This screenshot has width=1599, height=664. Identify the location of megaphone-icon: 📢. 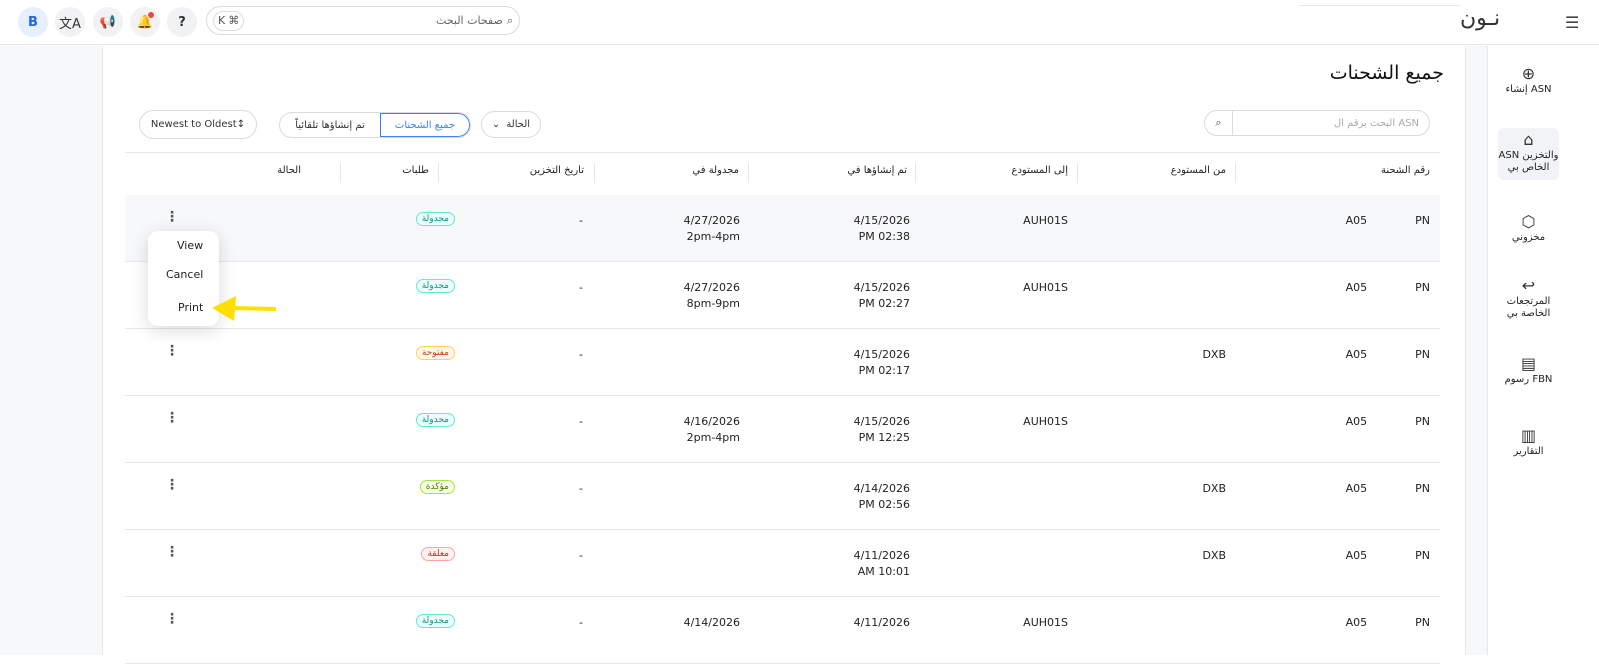
(108, 22).